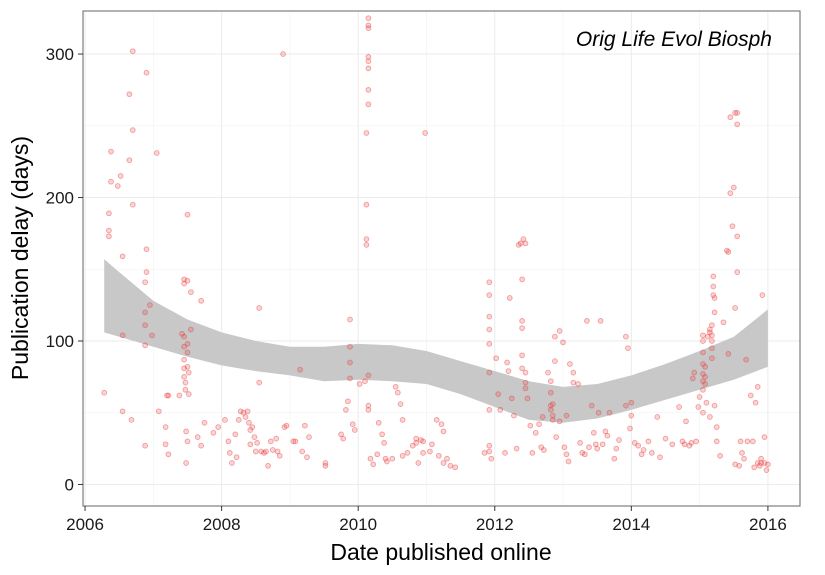  What do you see at coordinates (60, 341) in the screenshot?
I see `y-tick-label: 100` at bounding box center [60, 341].